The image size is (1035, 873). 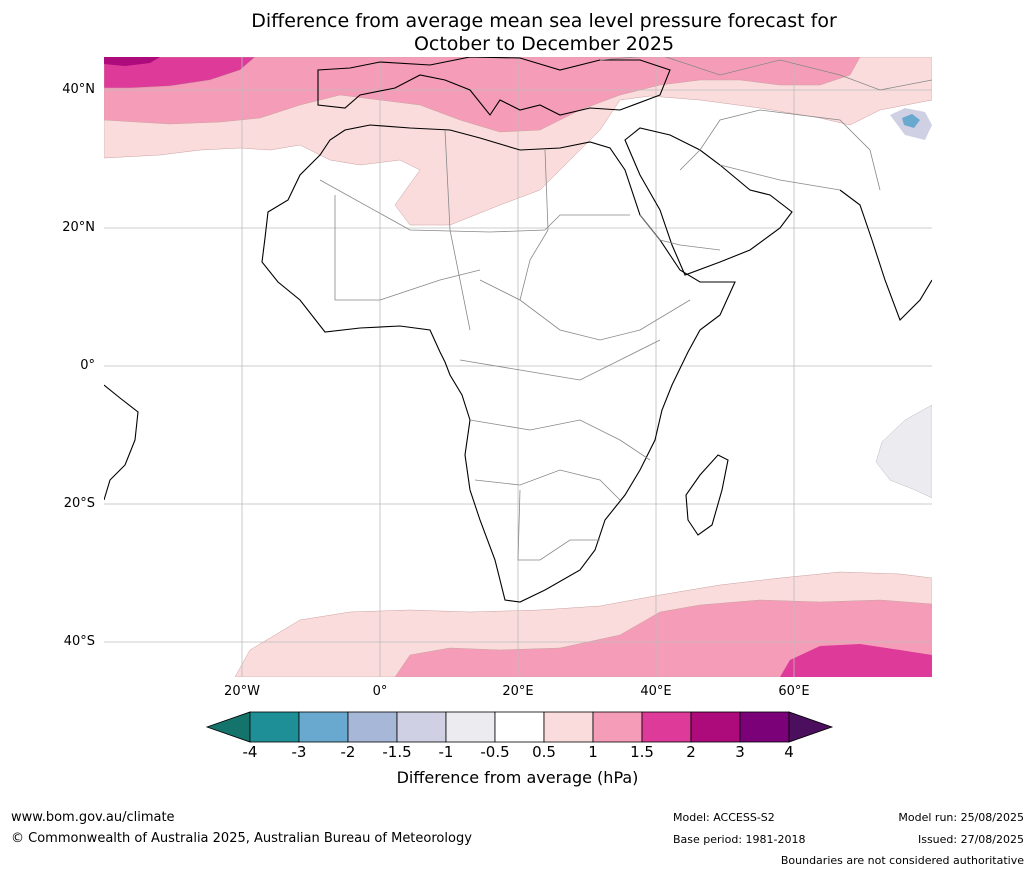 What do you see at coordinates (242, 691) in the screenshot?
I see `lon-label-20w: 20°W` at bounding box center [242, 691].